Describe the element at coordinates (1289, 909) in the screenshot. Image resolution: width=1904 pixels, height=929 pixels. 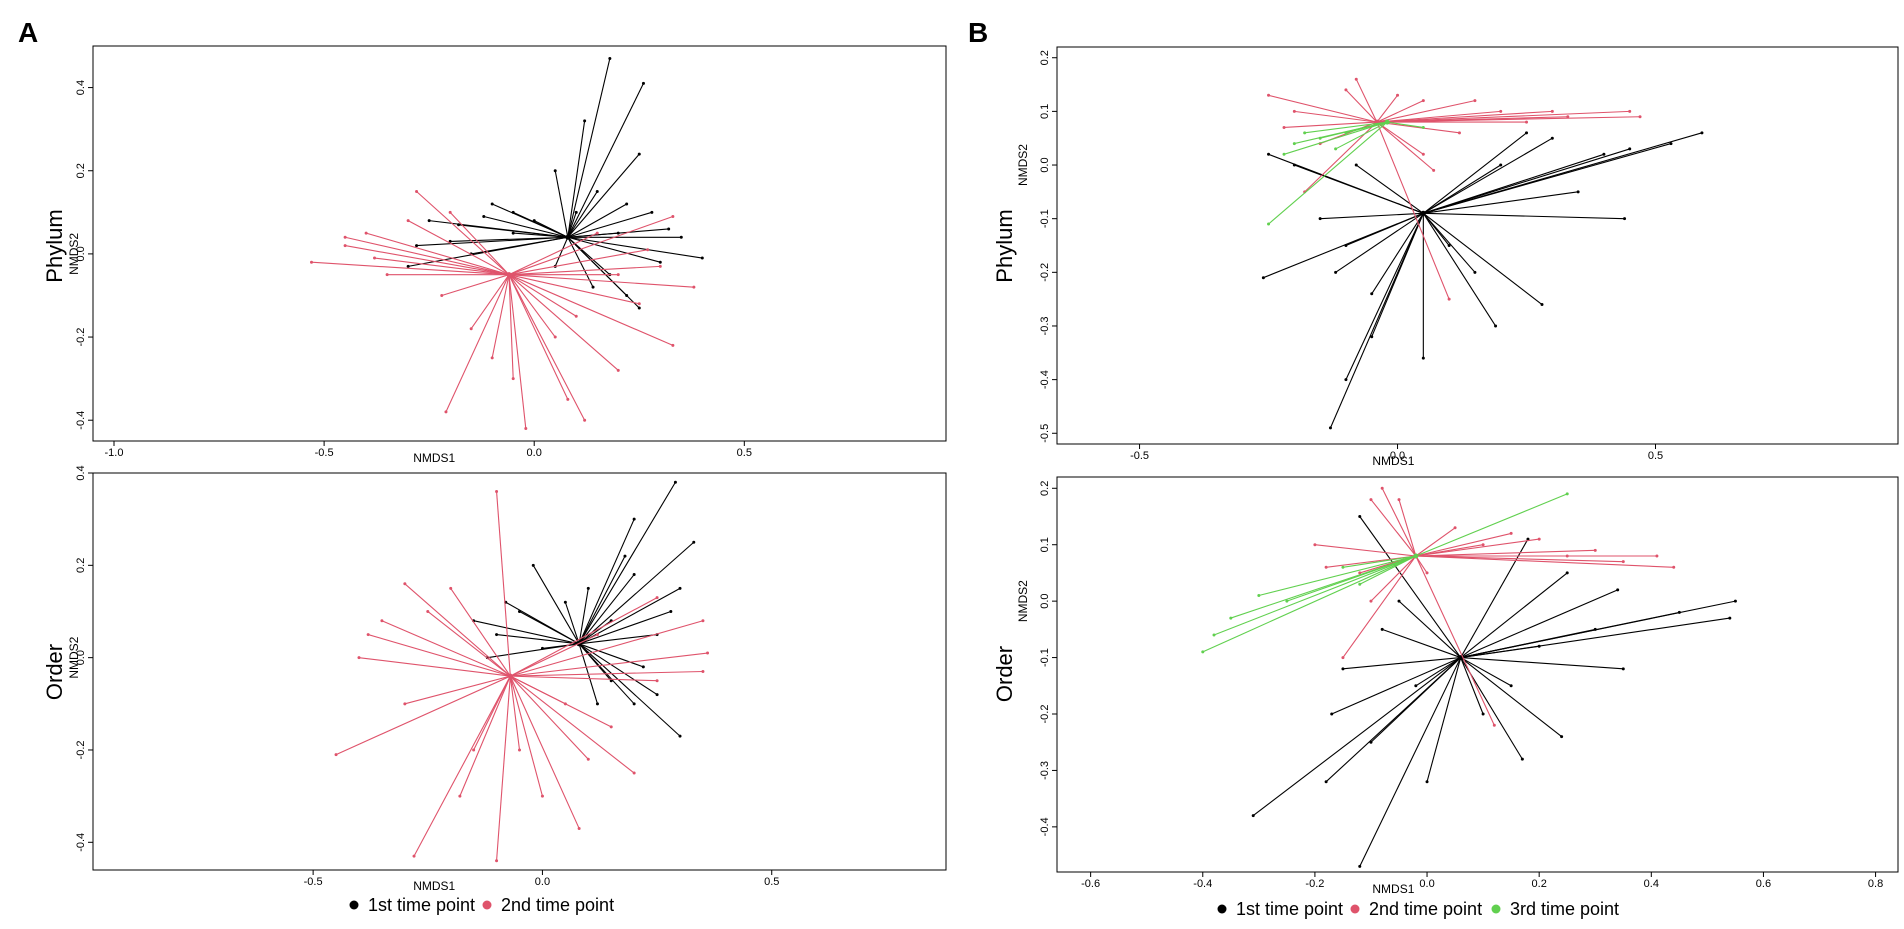
I see `legend-label: 1st time point` at that location.